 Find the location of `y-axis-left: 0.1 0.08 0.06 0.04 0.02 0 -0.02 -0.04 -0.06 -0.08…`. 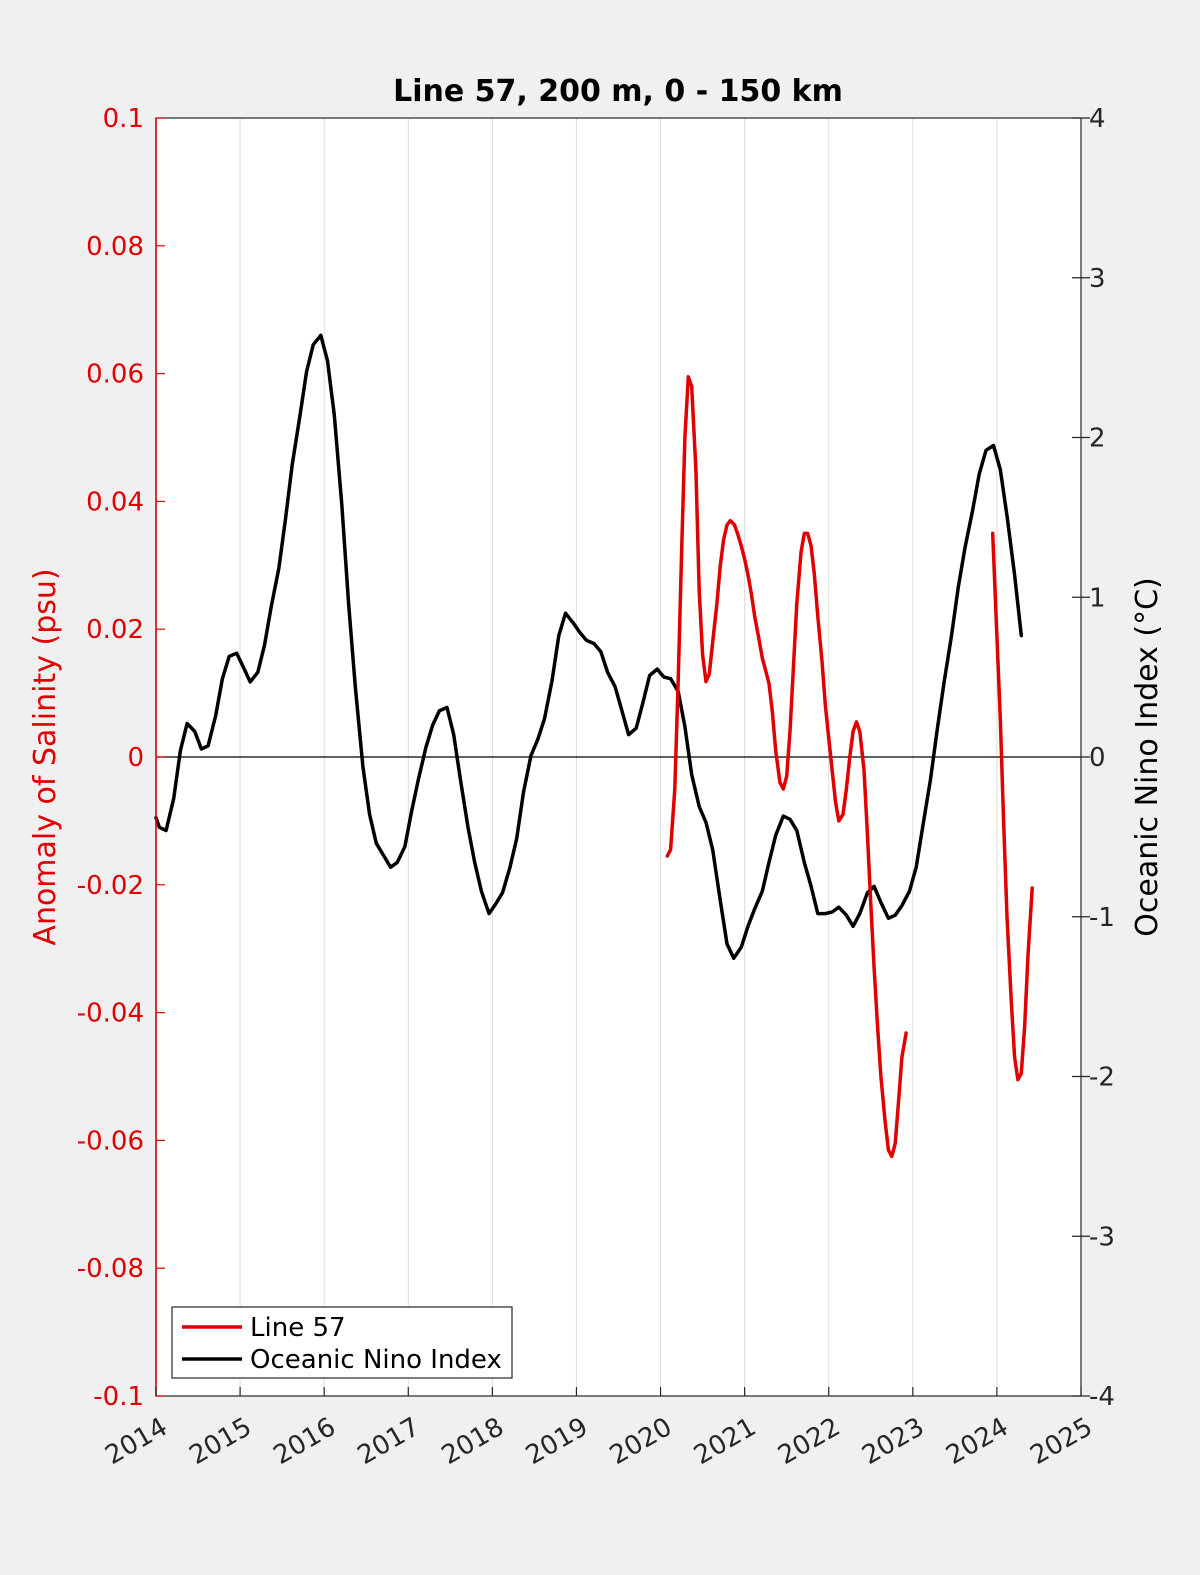

y-axis-left: 0.1 0.08 0.06 0.04 0.02 0 -0.02 -0.04 -0.06 -0.08… is located at coordinates (121, 758).